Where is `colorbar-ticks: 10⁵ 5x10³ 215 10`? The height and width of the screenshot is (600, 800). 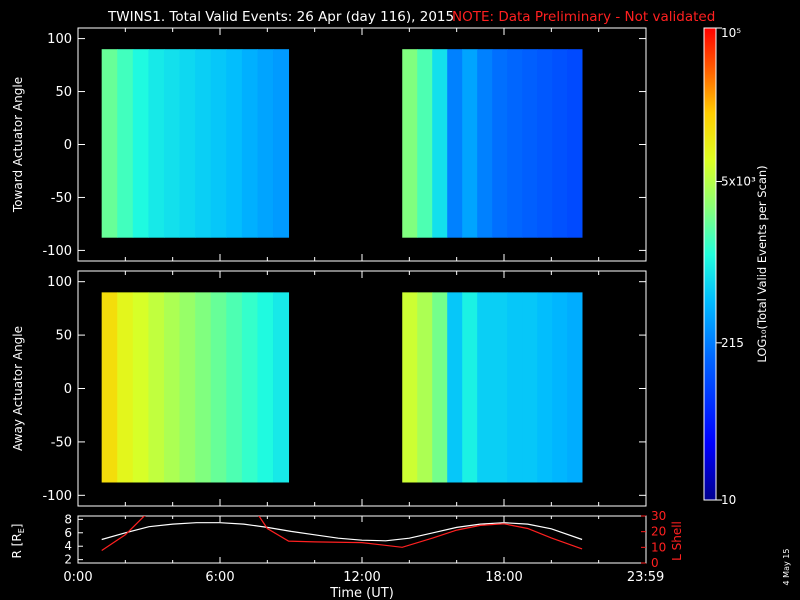 colorbar-ticks: 10⁵ 5x10³ 215 10 is located at coordinates (736, 266).